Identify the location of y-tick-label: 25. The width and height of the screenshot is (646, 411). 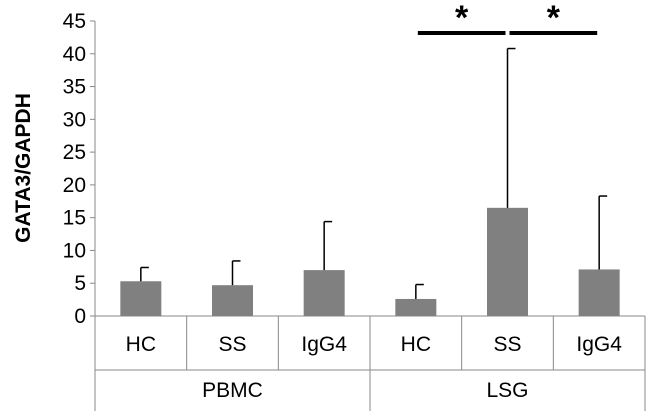
(74, 152).